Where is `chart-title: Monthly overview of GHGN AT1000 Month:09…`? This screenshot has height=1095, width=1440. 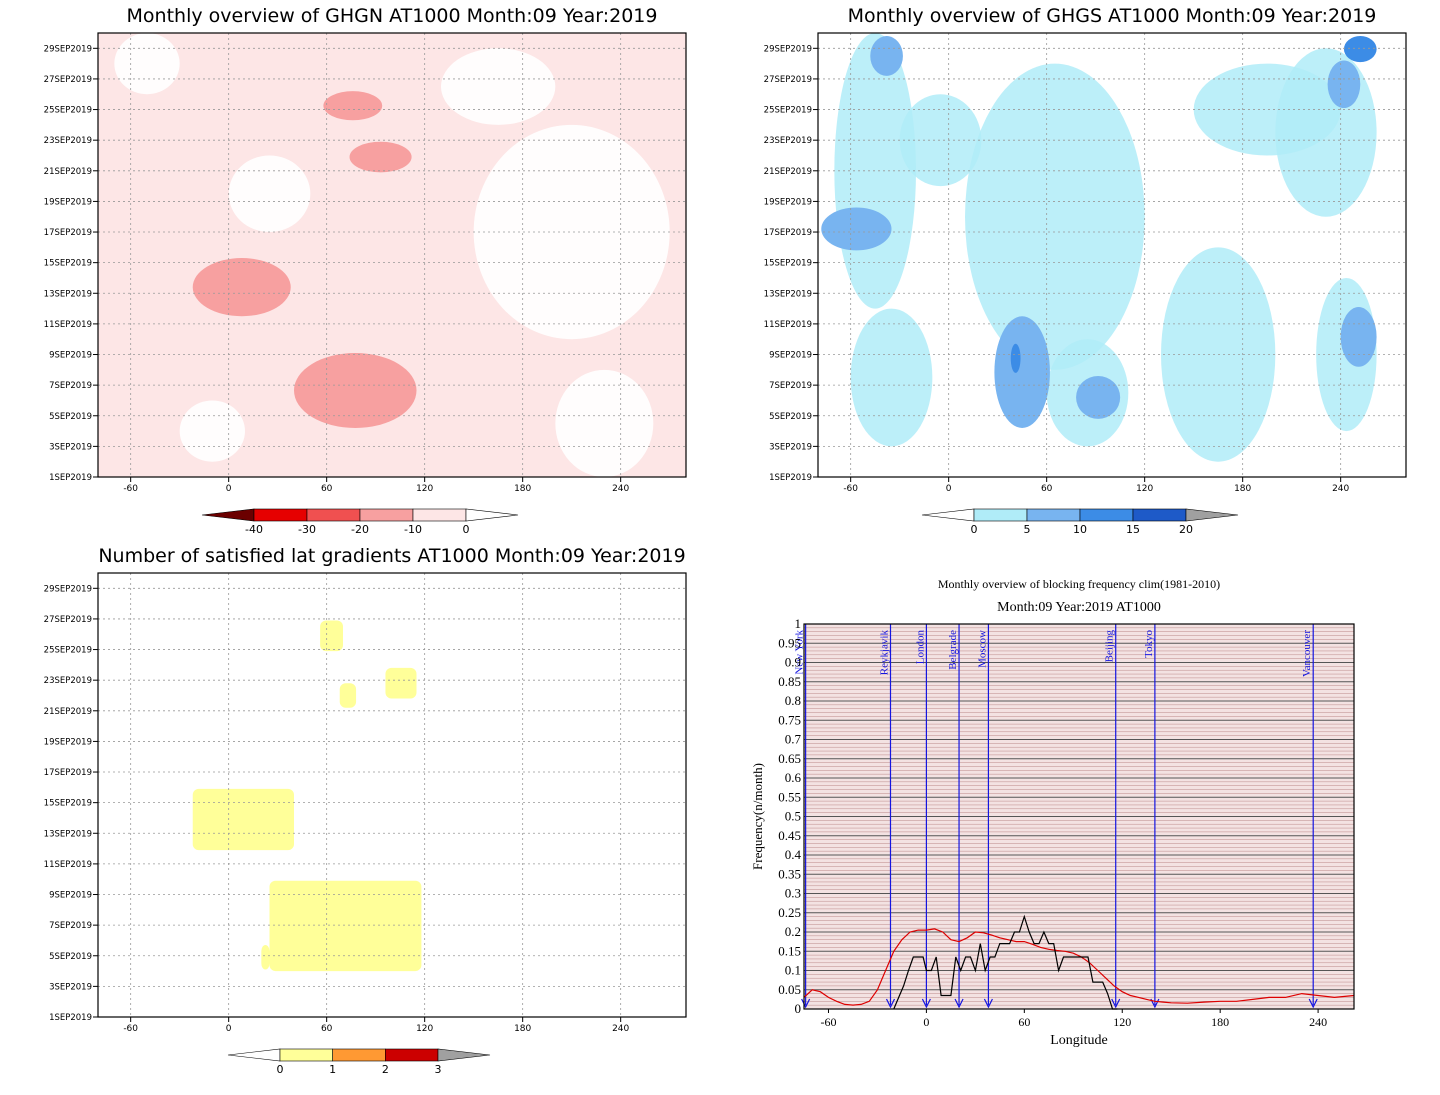 chart-title: Monthly overview of GHGN AT1000 Month:09… is located at coordinates (392, 16).